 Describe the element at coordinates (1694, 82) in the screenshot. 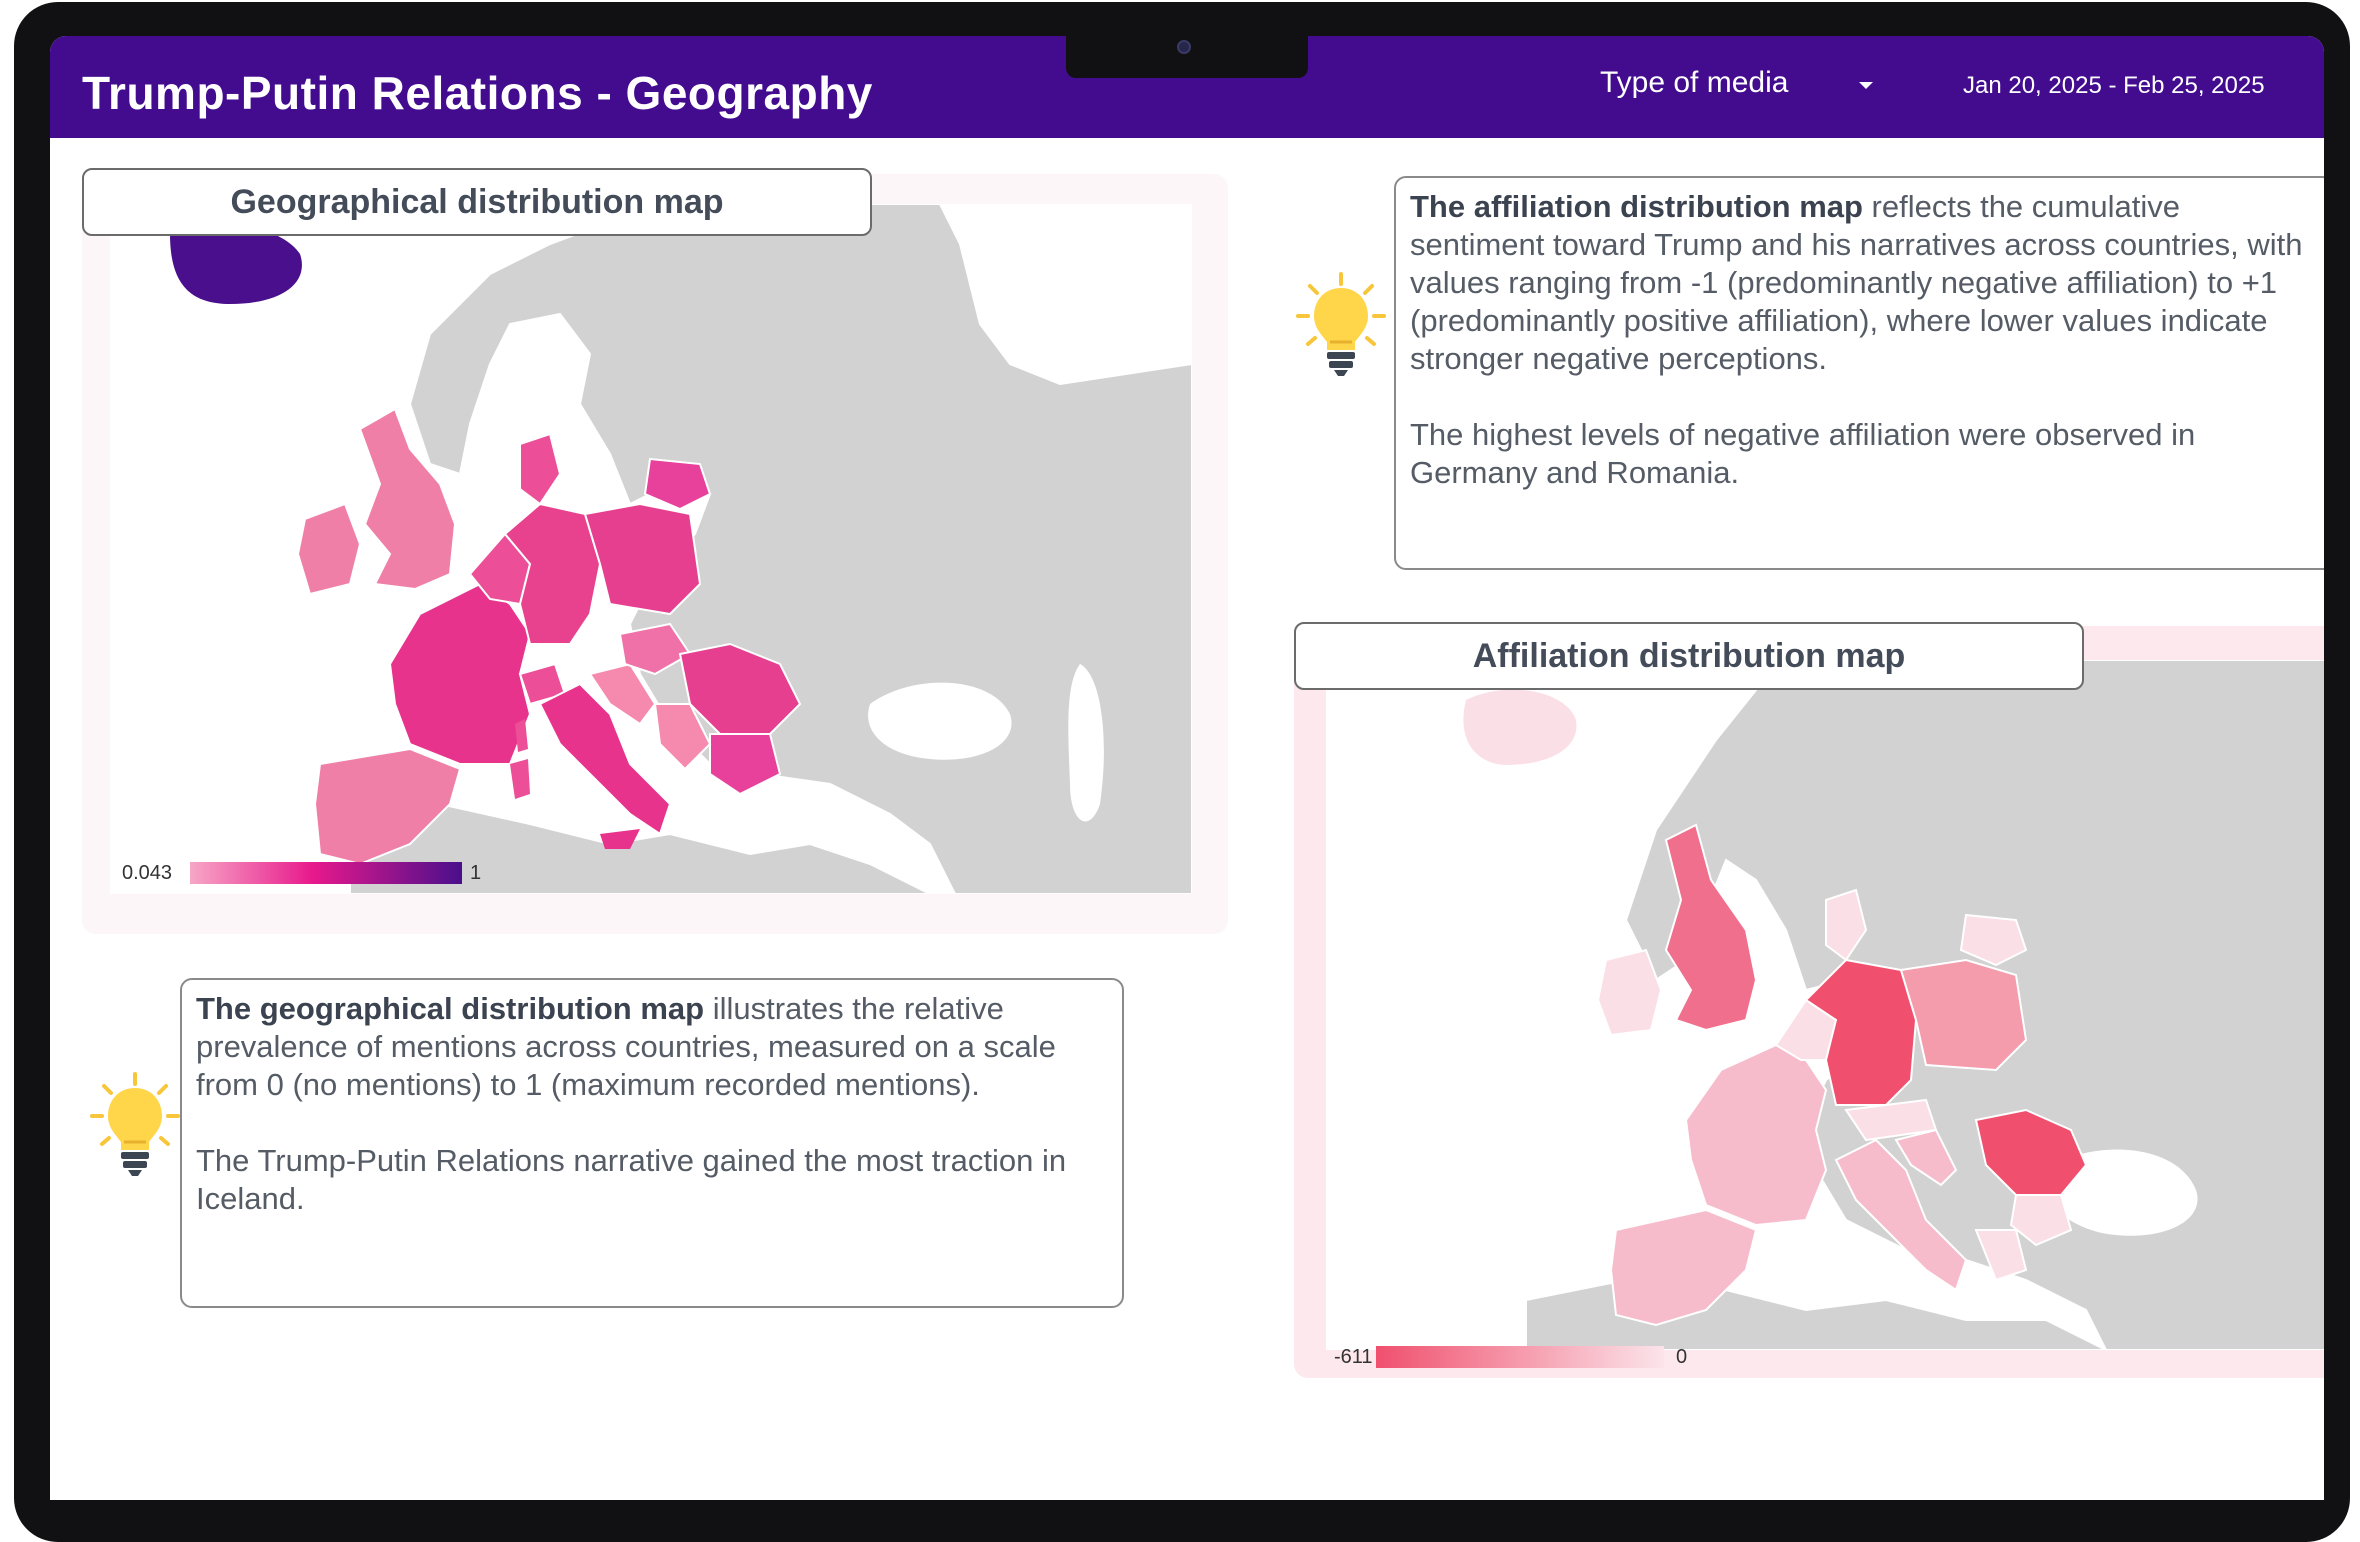

I see `media-type-filter: Type of media` at that location.